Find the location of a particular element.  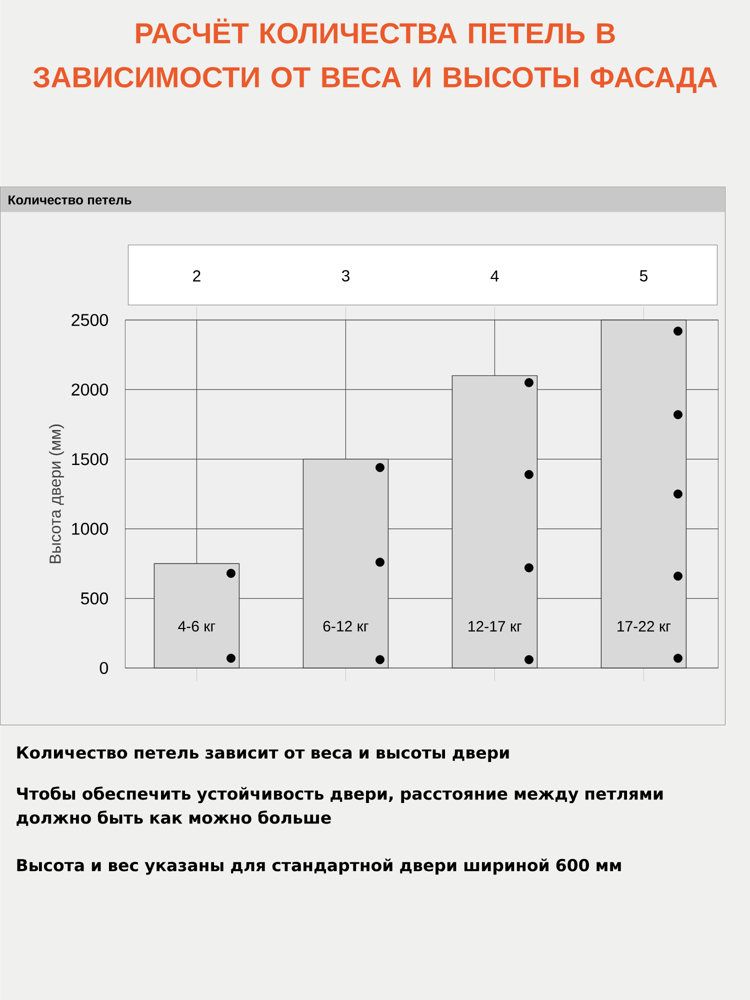

chart-title: РАСЧЁТ КОЛИЧЕСТВА ПЕТЕЛЬ В ЗАВИСИМОСТИ ОТ ВЕСА И ВЫСОТЫ ФАСАДА is located at coordinates (375, 56).